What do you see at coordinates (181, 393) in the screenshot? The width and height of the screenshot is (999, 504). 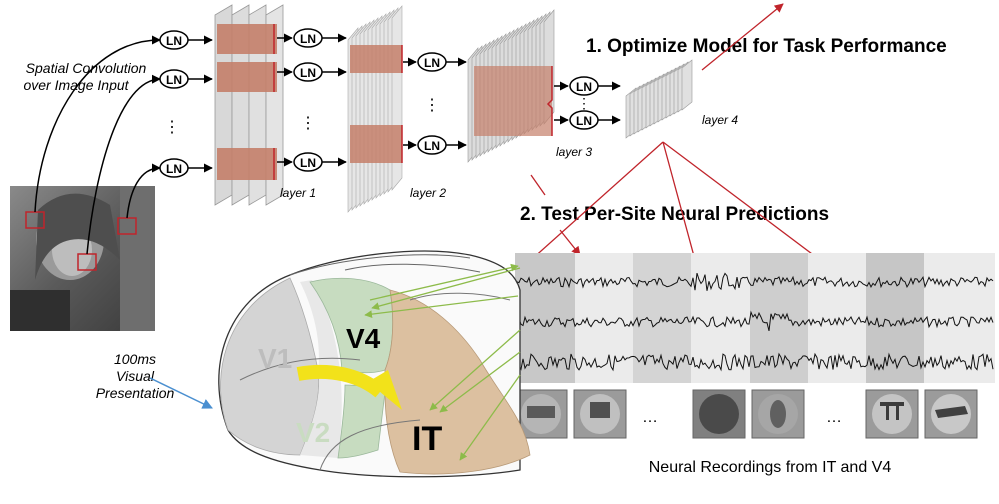 I see `blue-arrow` at bounding box center [181, 393].